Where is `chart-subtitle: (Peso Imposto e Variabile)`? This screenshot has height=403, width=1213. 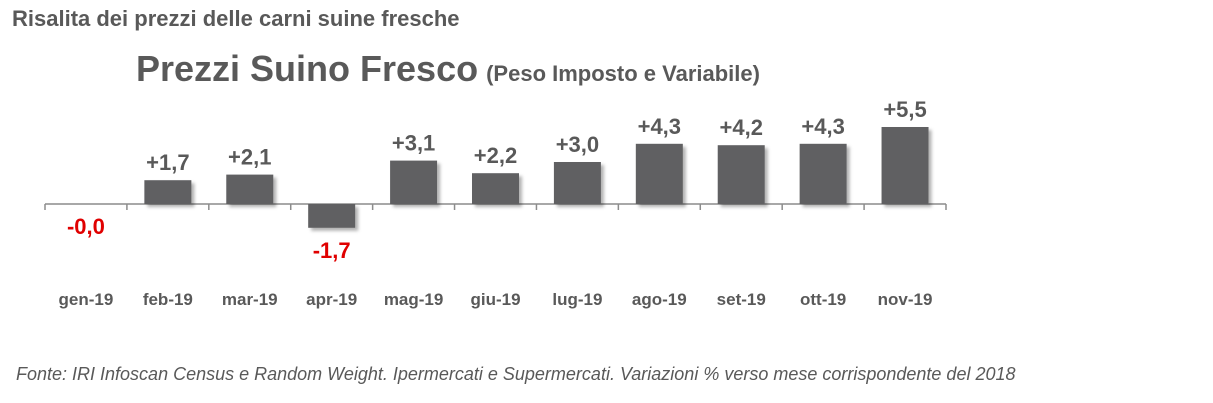
chart-subtitle: (Peso Imposto e Variabile) is located at coordinates (623, 73).